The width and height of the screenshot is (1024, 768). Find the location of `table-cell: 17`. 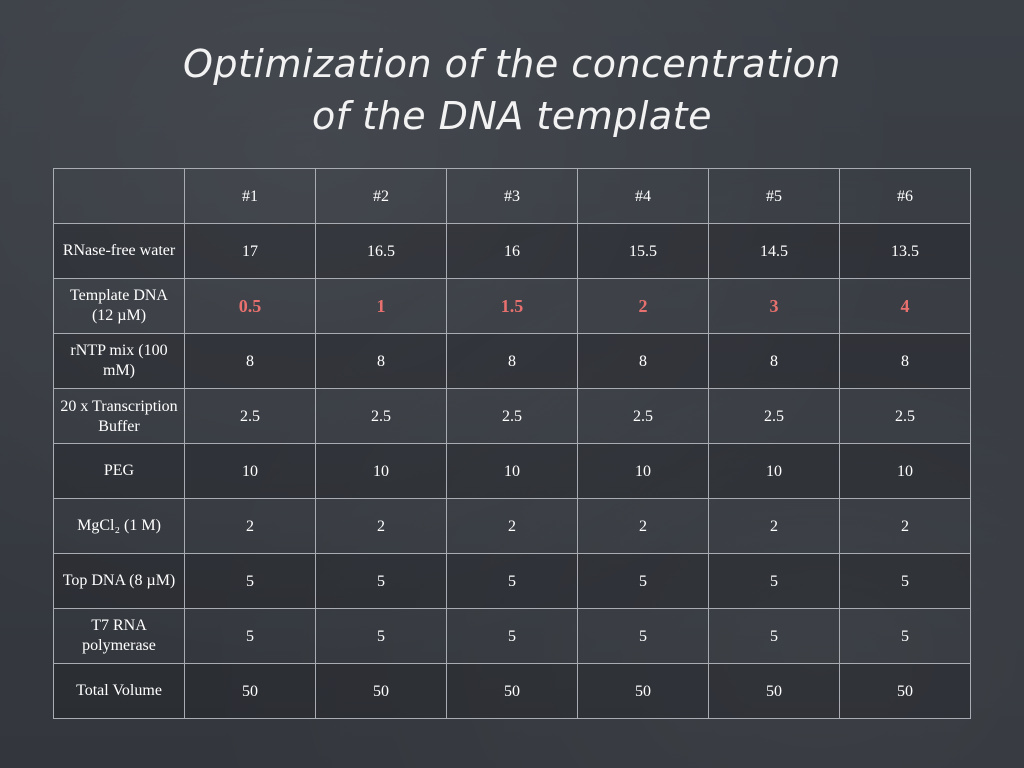

table-cell: 17 is located at coordinates (250, 251).